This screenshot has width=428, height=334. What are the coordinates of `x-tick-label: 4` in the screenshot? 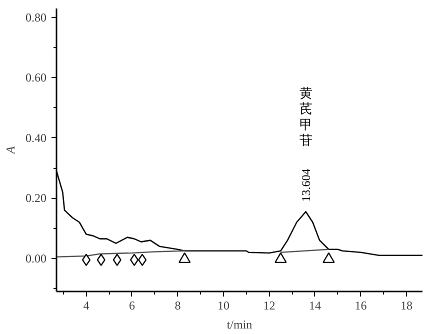 It's located at (86, 305).